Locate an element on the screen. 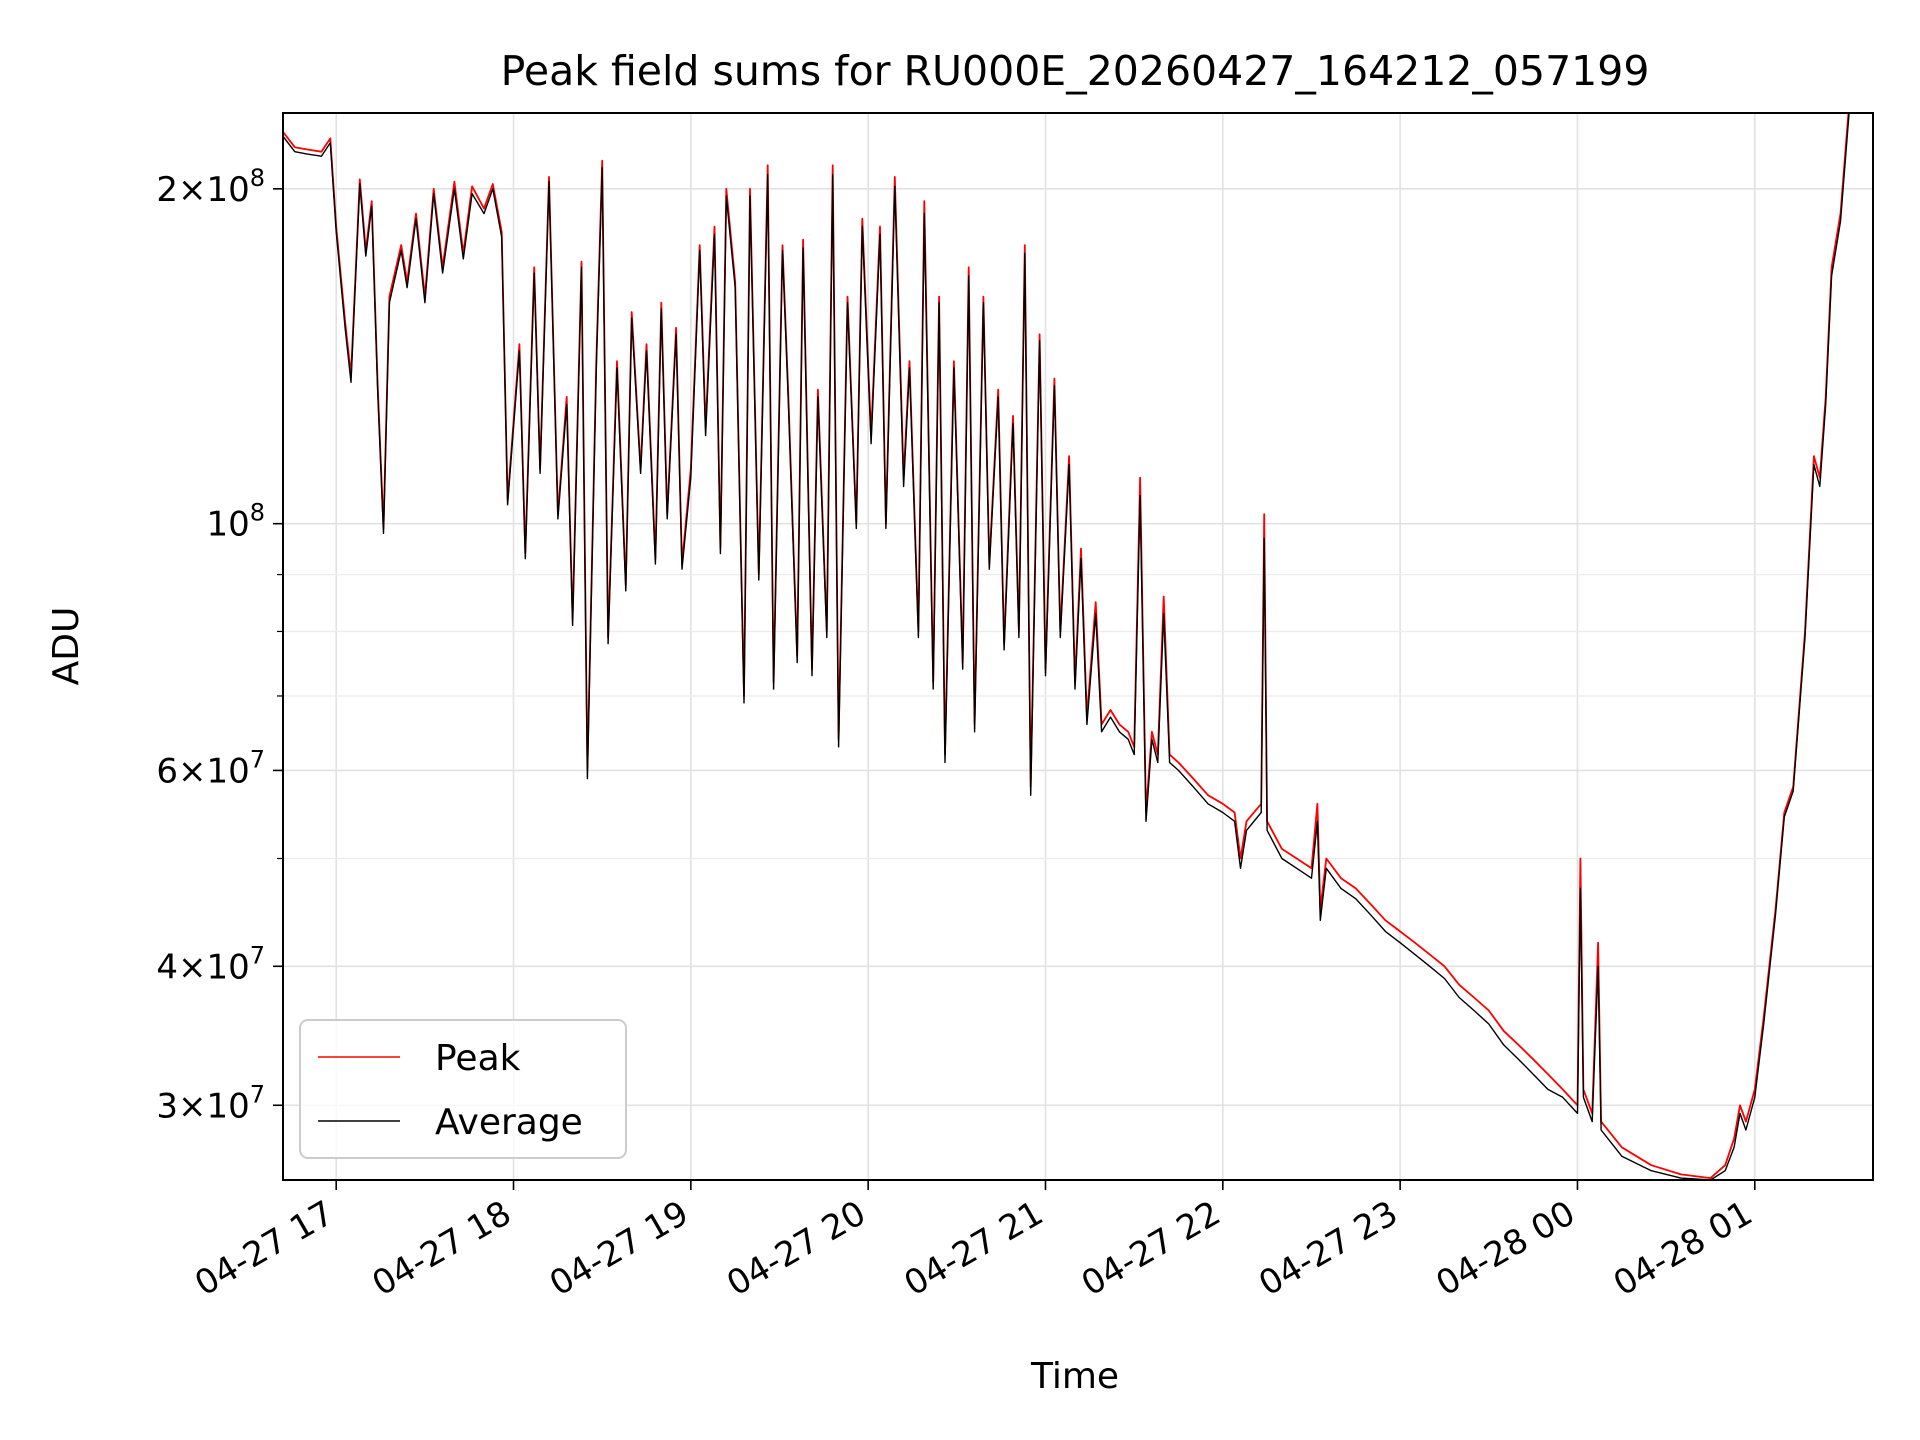 This screenshot has height=1440, width=1920. x-axis-label: Time is located at coordinates (1074, 1376).